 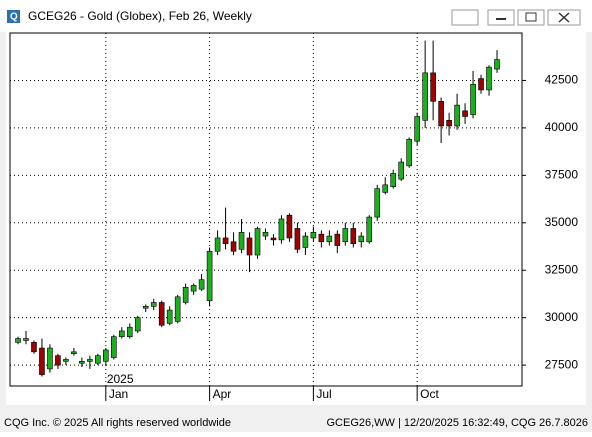 What do you see at coordinates (120, 379) in the screenshot?
I see `year-label: 2025` at bounding box center [120, 379].